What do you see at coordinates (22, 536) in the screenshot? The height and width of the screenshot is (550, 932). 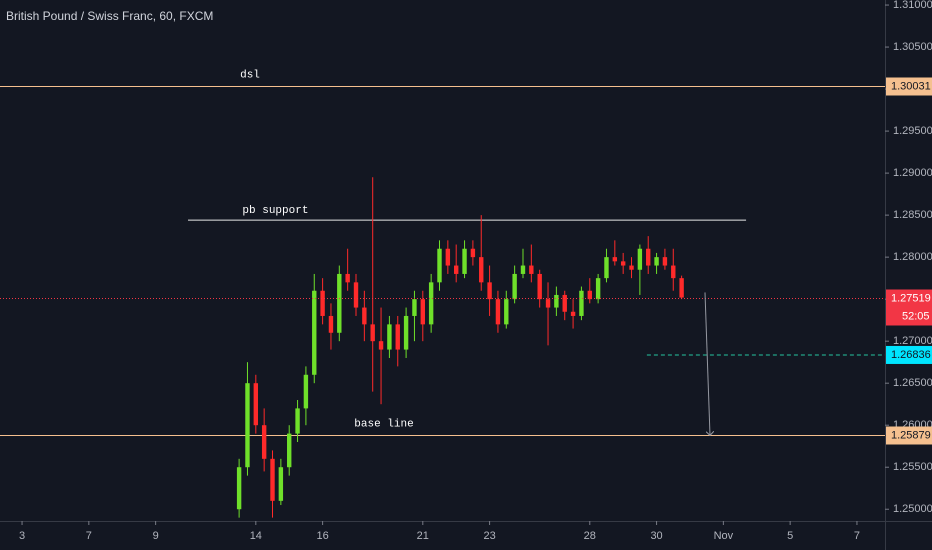 I see `x-tick-label: 3` at bounding box center [22, 536].